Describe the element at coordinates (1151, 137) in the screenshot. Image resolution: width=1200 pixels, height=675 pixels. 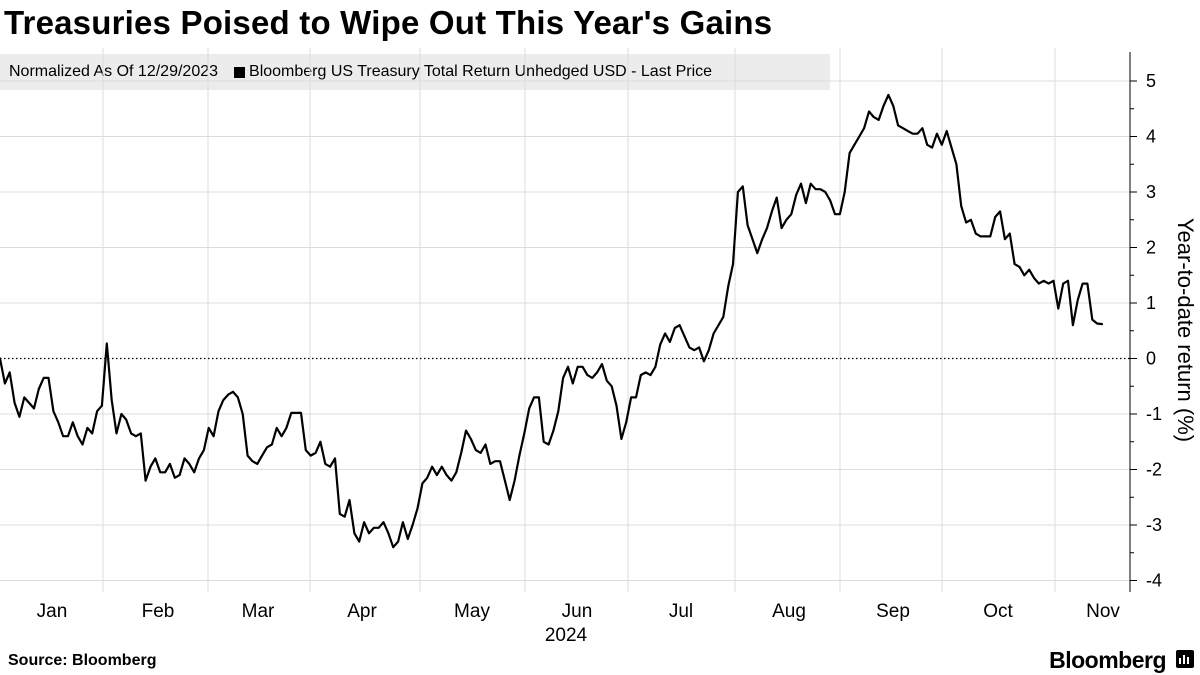
I see `y-tick-label: 4` at that location.